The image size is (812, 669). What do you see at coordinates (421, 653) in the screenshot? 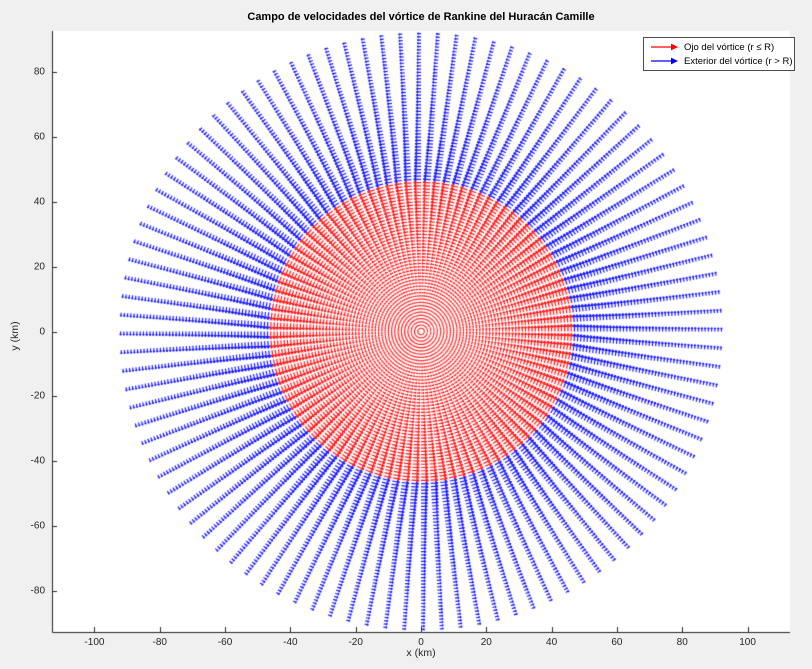
I see `x-axis-label: x (km)` at bounding box center [421, 653].